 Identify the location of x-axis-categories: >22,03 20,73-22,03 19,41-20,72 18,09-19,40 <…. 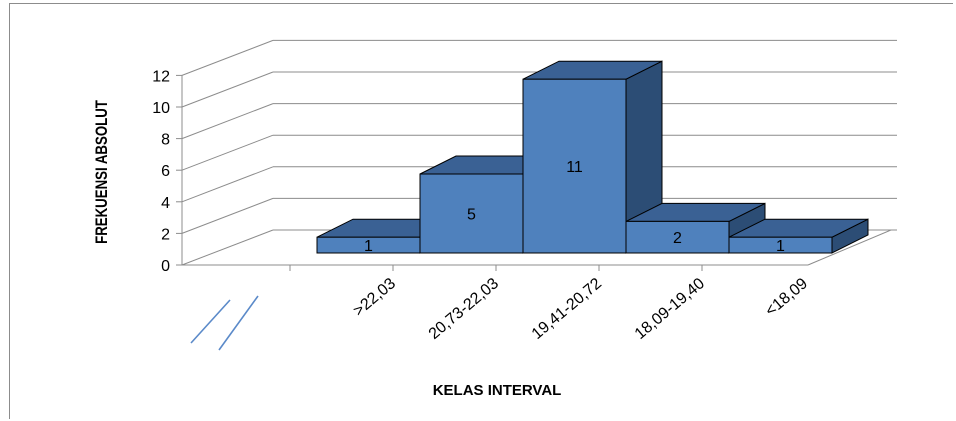
(550, 304).